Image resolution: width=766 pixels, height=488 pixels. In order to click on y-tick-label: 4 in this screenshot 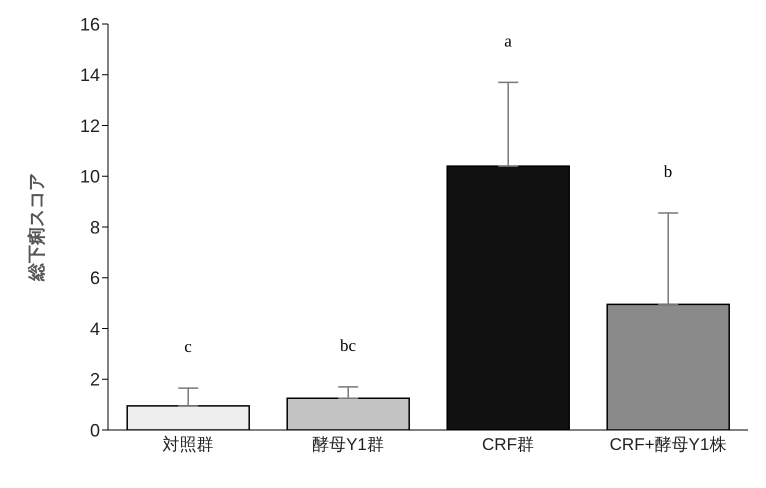, I will do `click(95, 328)`.